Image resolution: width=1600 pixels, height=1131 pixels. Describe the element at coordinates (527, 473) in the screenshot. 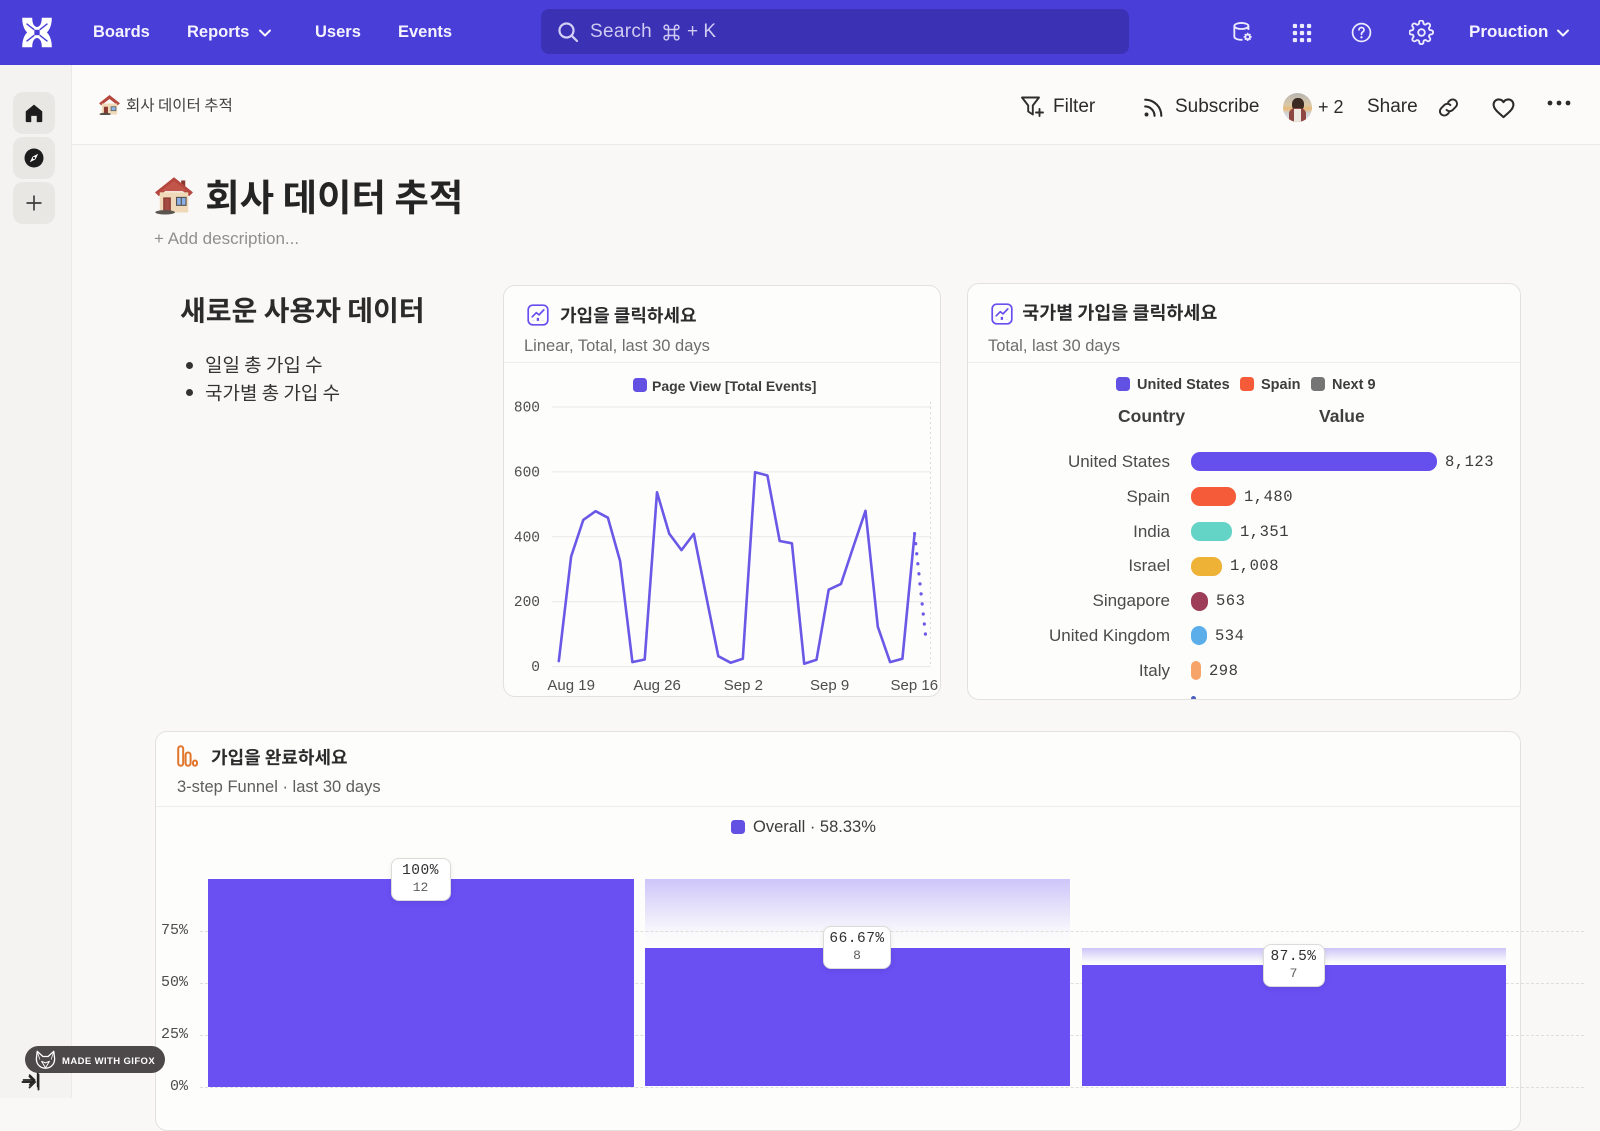

I see `svg-text: 600` at that location.